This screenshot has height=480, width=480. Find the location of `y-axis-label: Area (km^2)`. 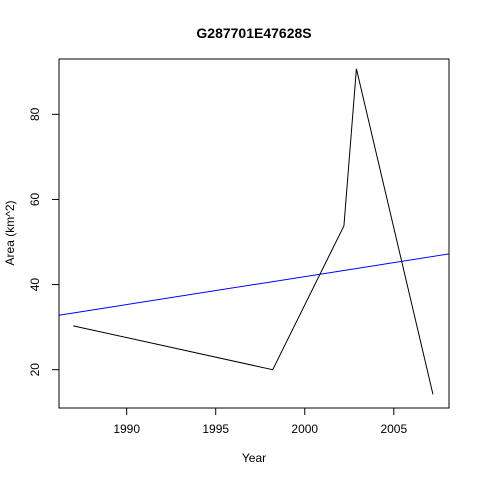

y-axis-label: Area (km^2) is located at coordinates (10, 233).